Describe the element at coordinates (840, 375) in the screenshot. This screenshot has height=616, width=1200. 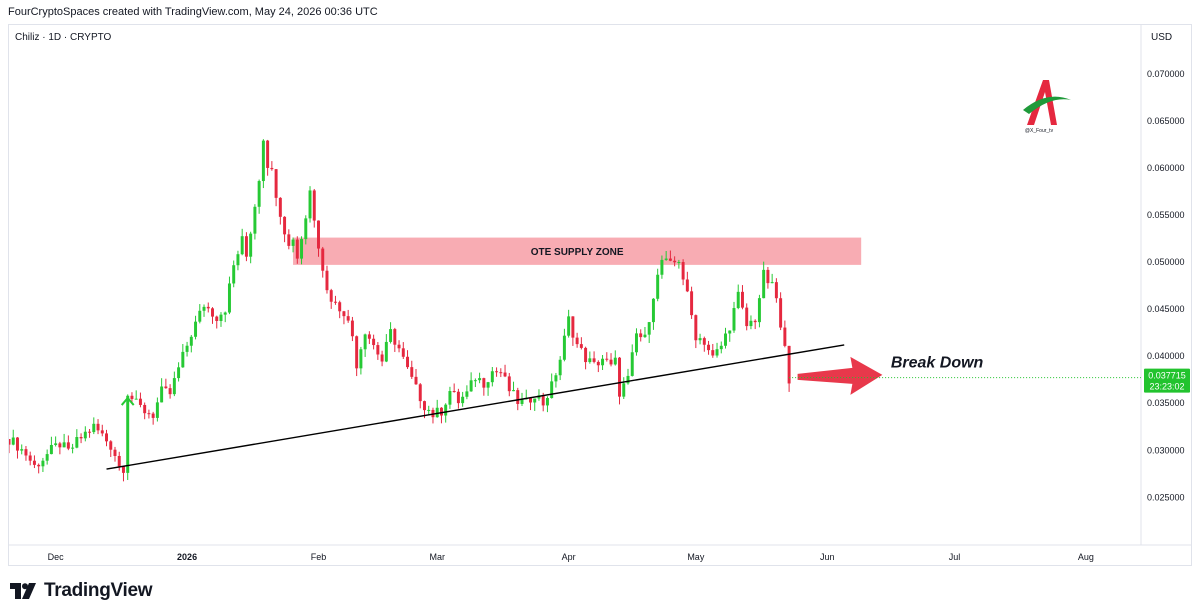
I see `break-down-arrow` at that location.